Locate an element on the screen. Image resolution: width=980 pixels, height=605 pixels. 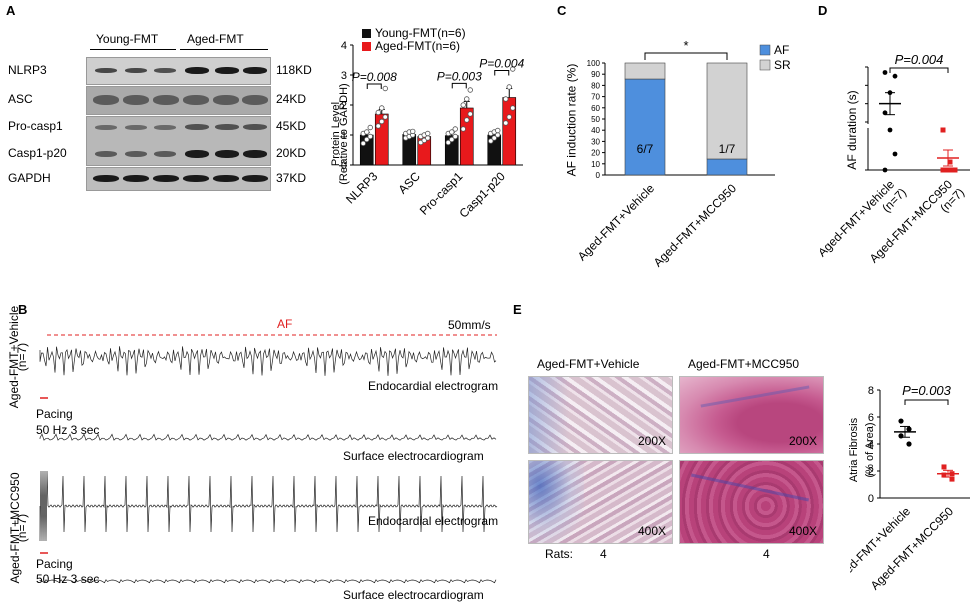
chart-e-ylabel-2: (% of Area) is located at coordinates (870, 450).